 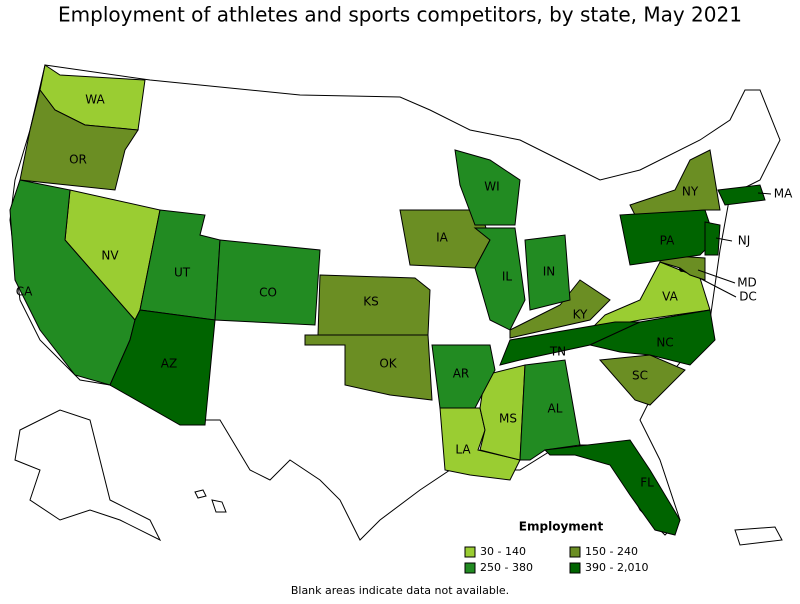 What do you see at coordinates (508, 419) in the screenshot?
I see `state-label: MS` at bounding box center [508, 419].